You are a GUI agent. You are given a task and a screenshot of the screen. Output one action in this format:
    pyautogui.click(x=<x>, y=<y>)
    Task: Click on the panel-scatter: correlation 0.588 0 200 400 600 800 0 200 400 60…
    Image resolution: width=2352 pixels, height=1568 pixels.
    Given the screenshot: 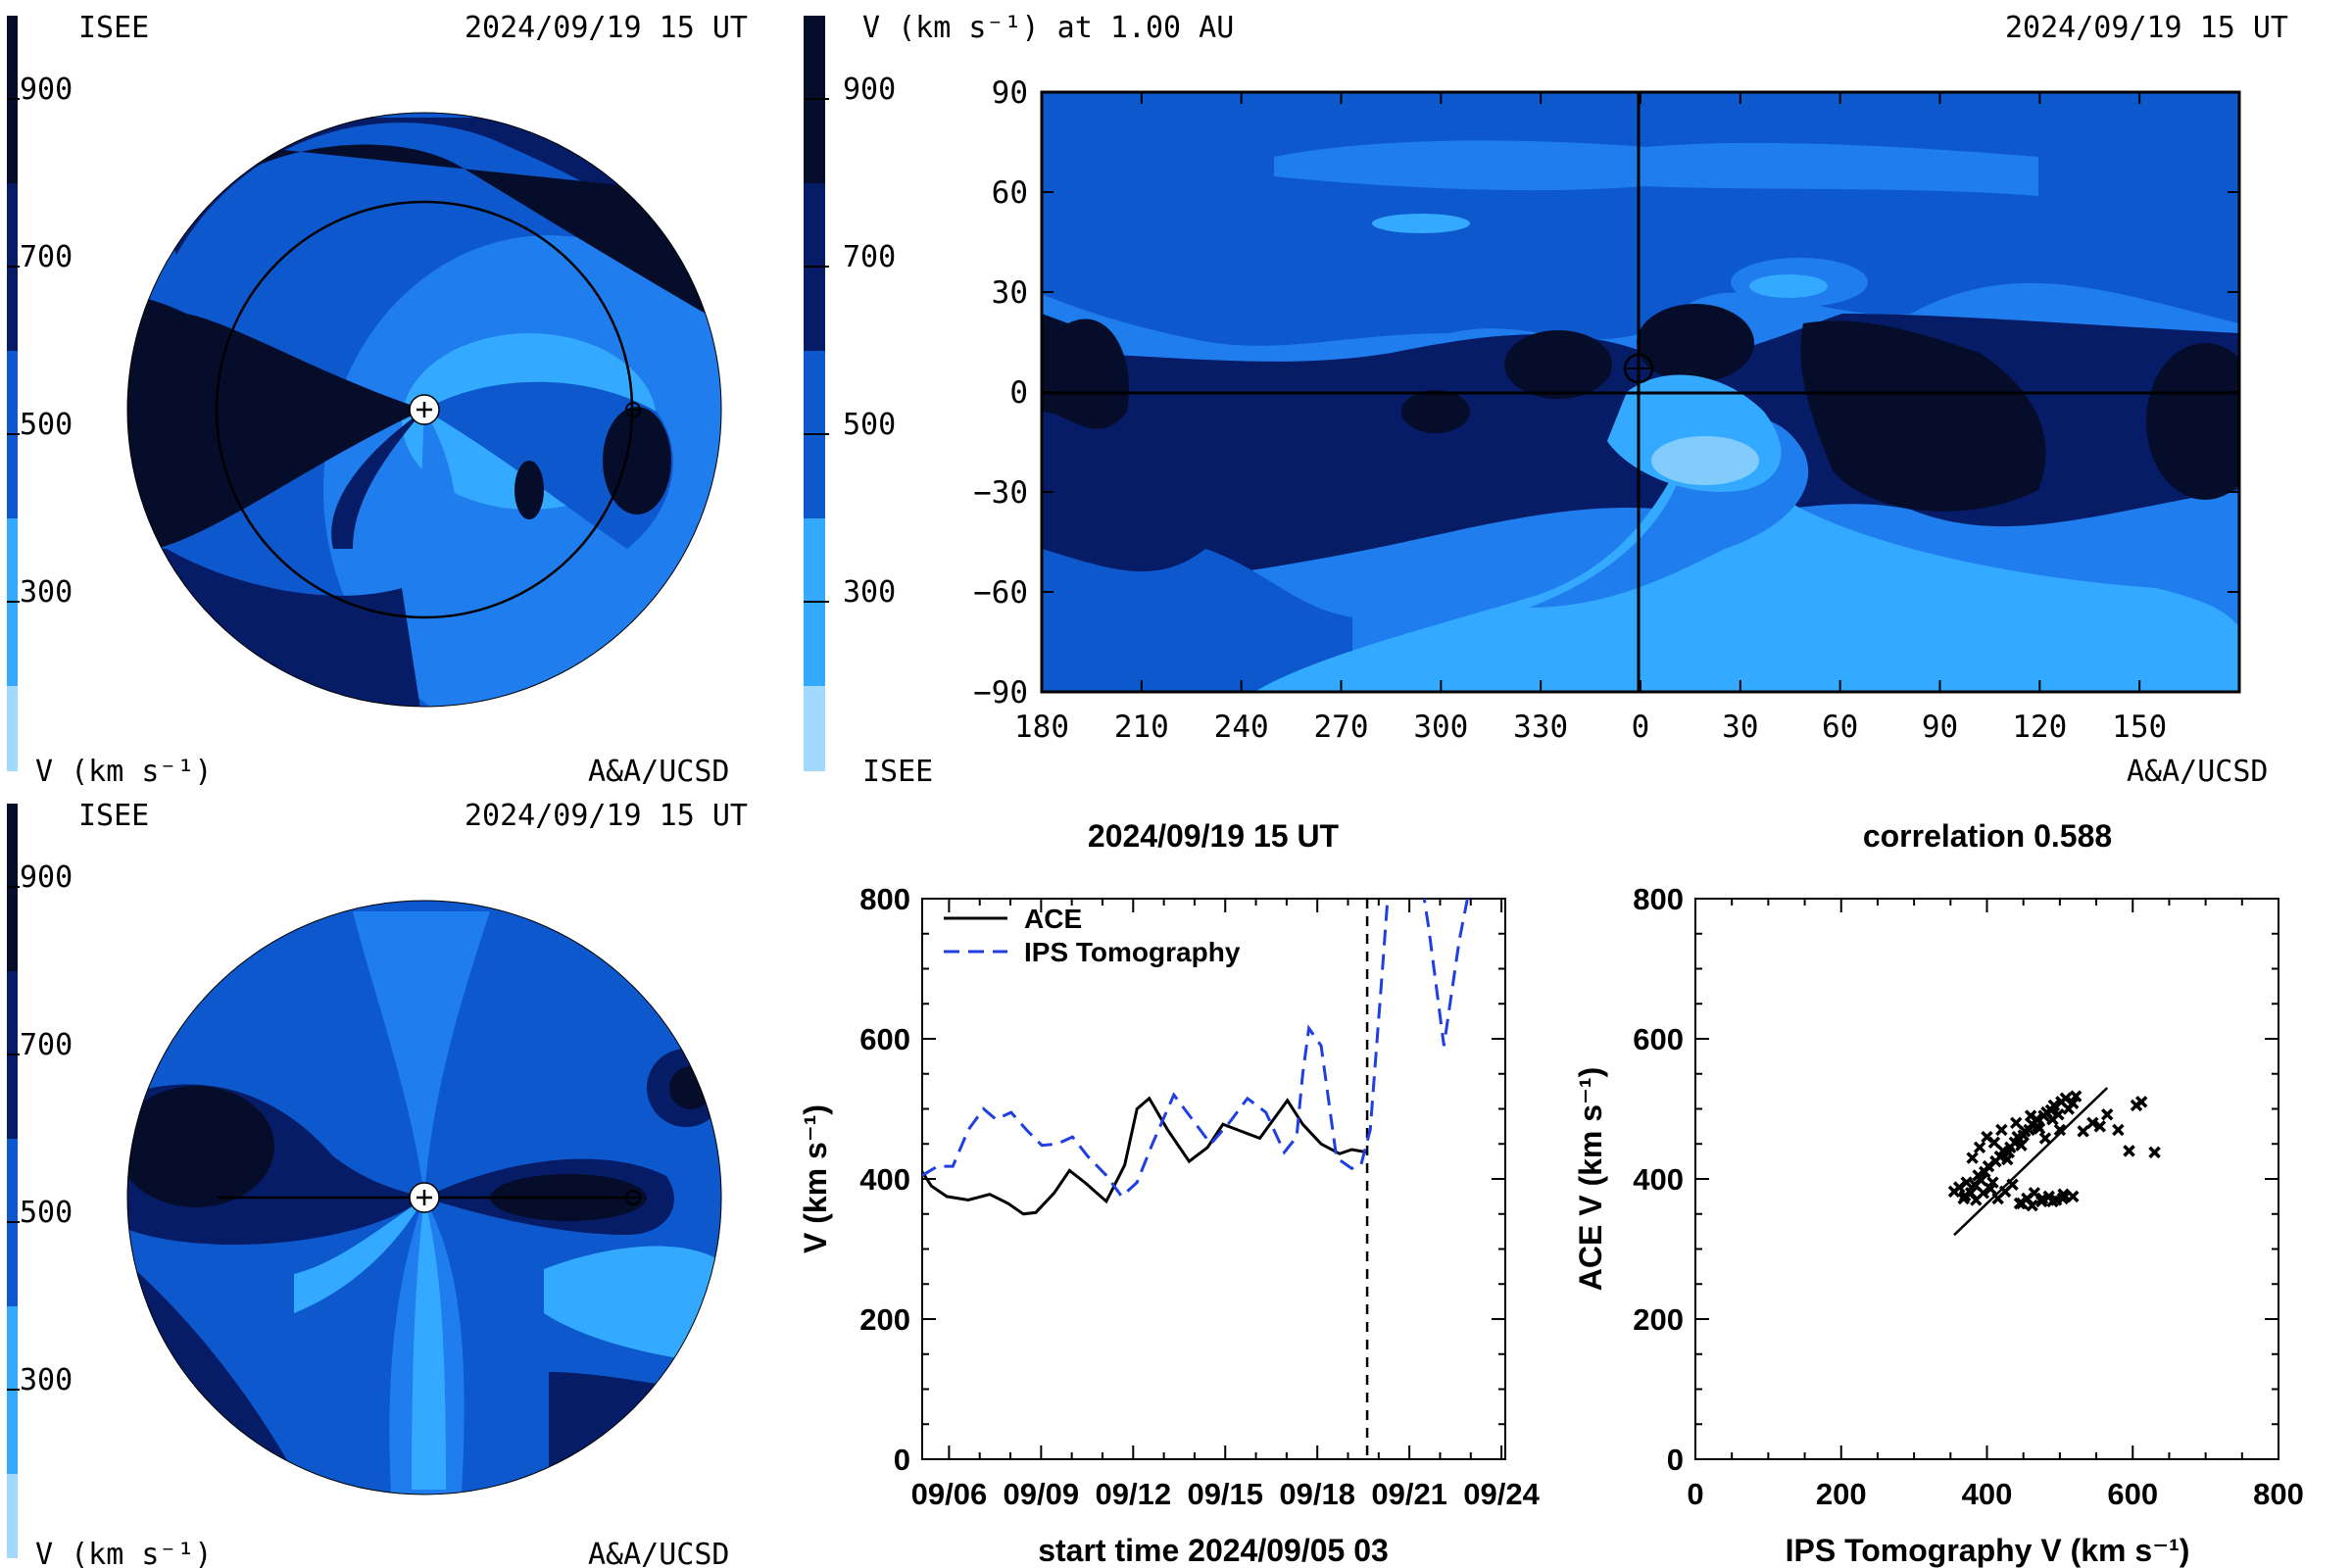 What is the action you would take?
    pyautogui.click(x=1938, y=1193)
    